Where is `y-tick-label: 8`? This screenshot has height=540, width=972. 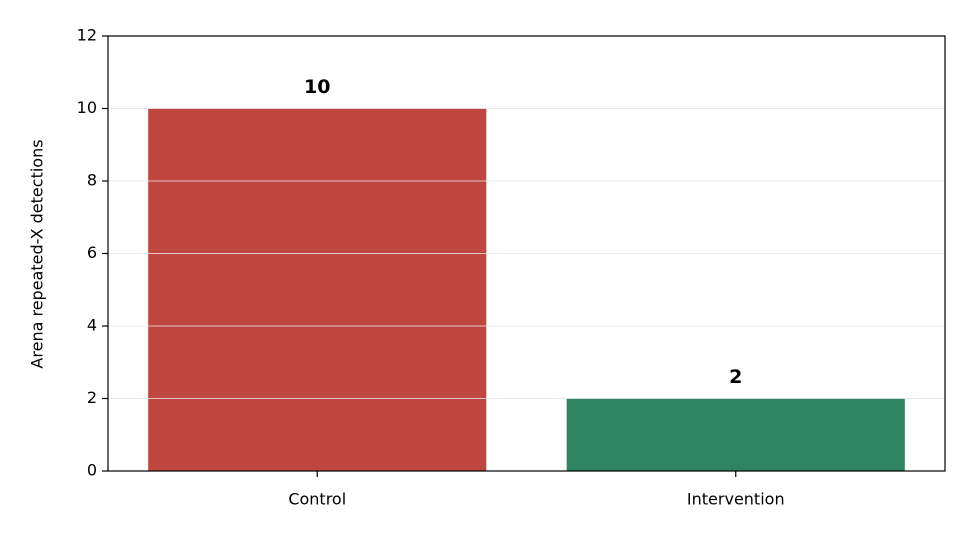 y-tick-label: 8 is located at coordinates (92, 180).